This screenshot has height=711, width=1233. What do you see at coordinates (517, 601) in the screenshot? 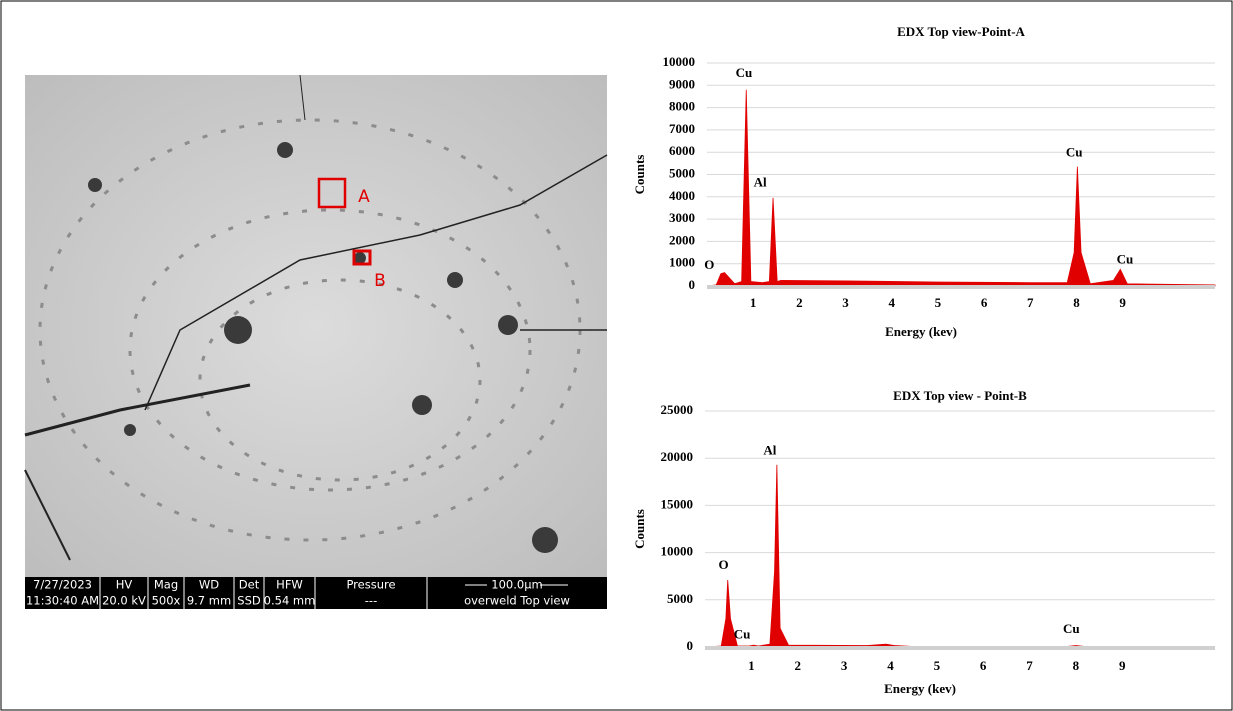
I see `info-text: overweld Top view` at bounding box center [517, 601].